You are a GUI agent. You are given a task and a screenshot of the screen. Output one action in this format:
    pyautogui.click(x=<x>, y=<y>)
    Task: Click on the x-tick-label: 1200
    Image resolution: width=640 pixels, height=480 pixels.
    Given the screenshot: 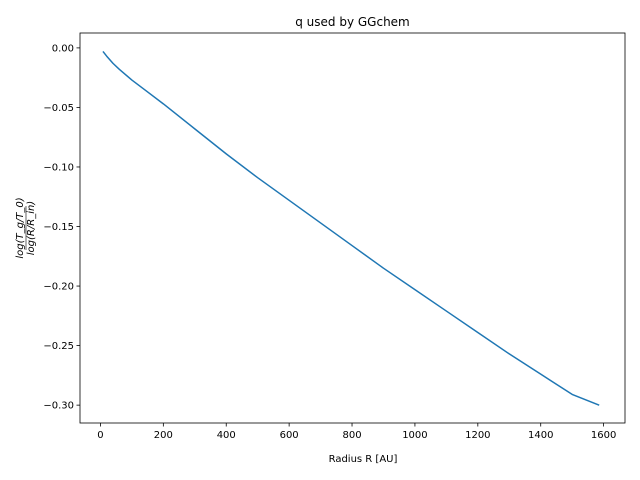 What is the action you would take?
    pyautogui.click(x=477, y=435)
    